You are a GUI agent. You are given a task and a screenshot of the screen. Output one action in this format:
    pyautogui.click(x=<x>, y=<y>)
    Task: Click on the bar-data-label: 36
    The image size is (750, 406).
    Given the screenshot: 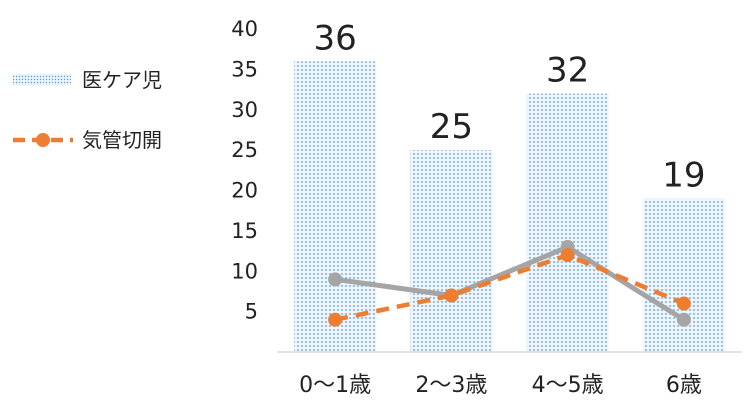 What is the action you would take?
    pyautogui.click(x=334, y=38)
    